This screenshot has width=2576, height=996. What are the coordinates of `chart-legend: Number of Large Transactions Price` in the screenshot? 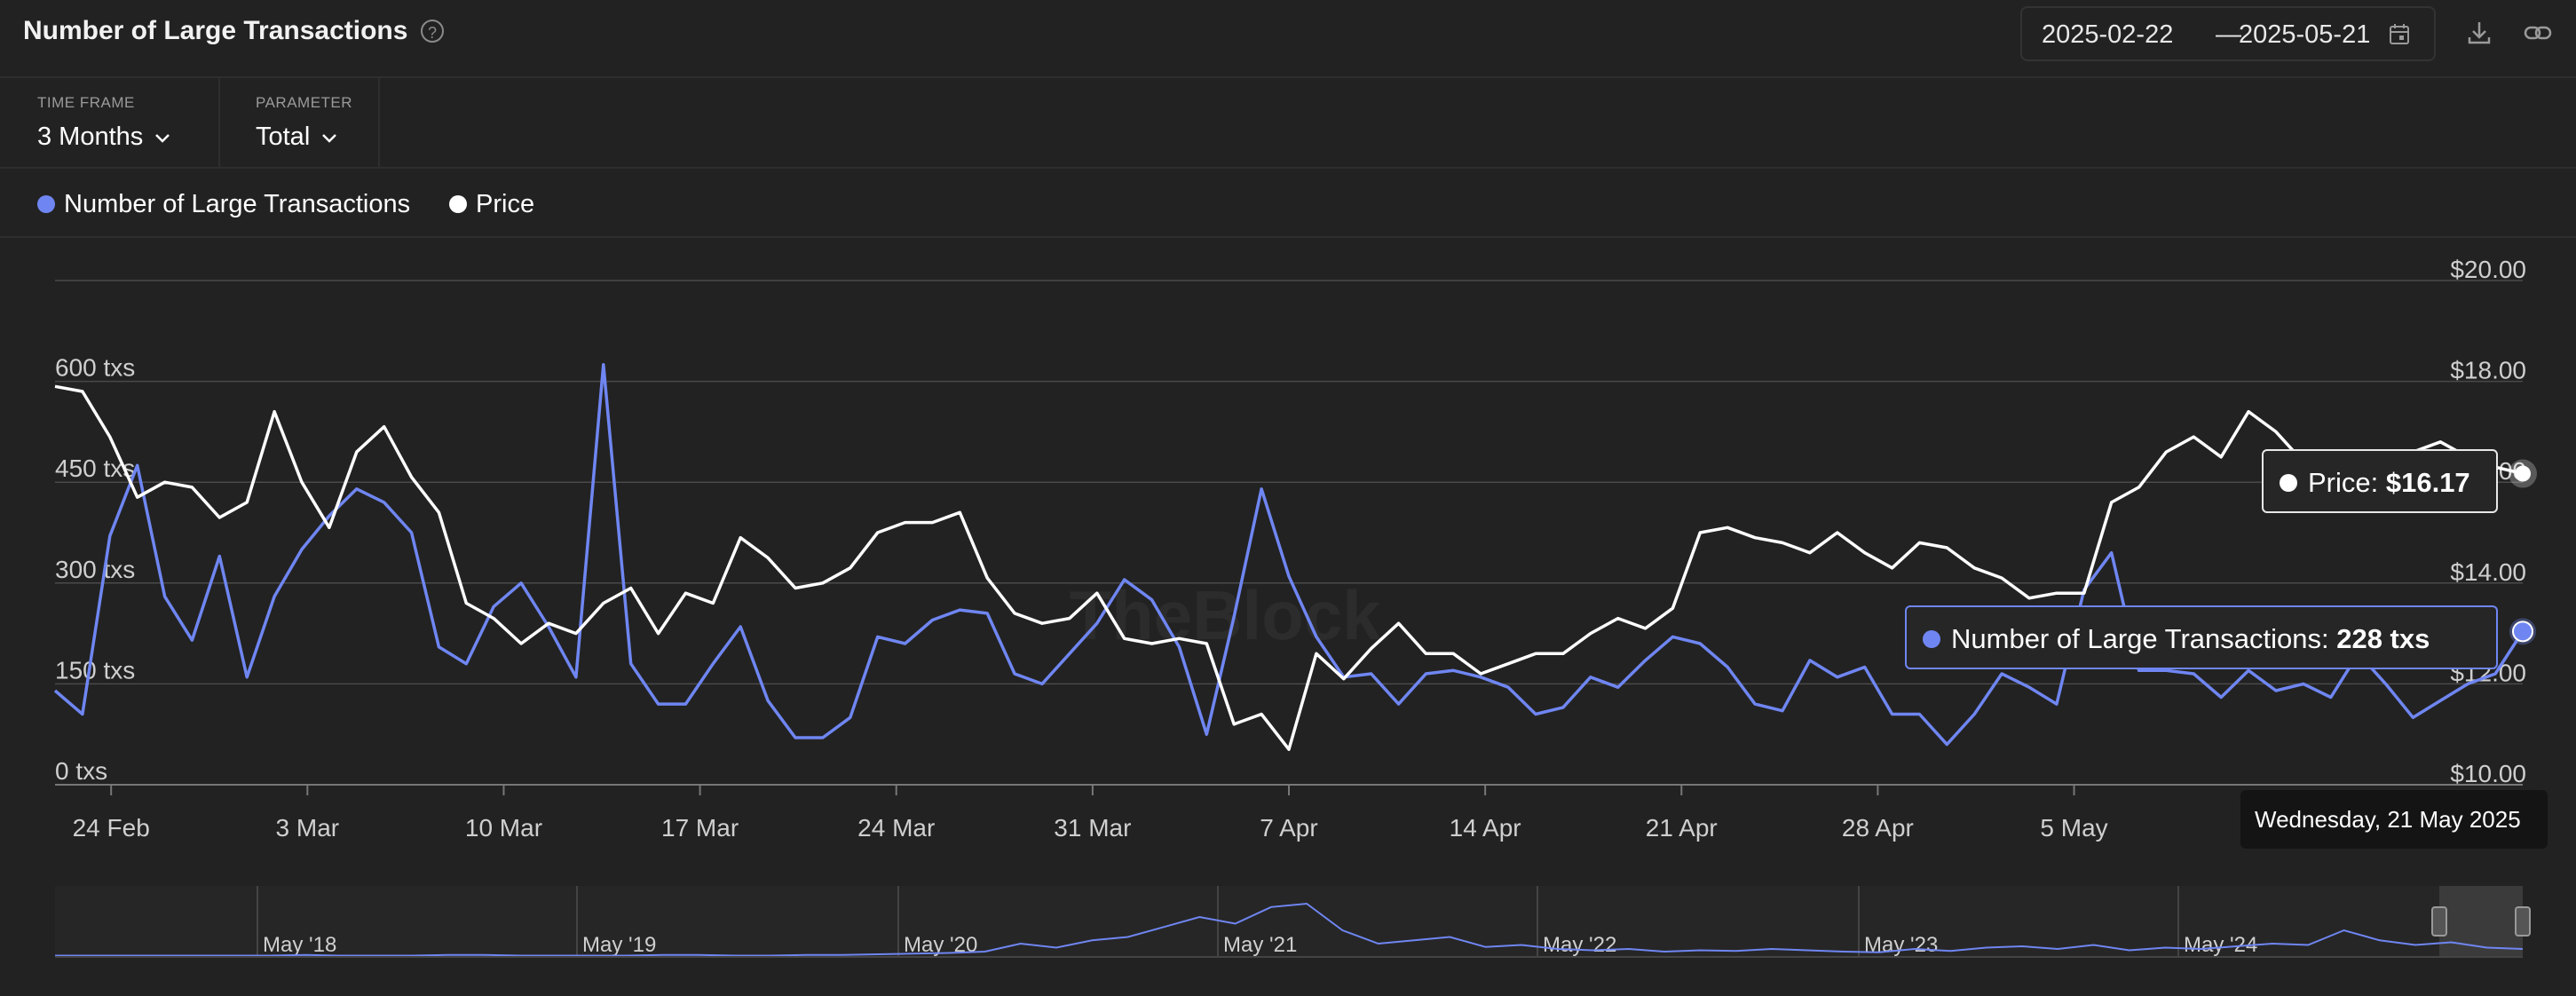 It's located at (1288, 203).